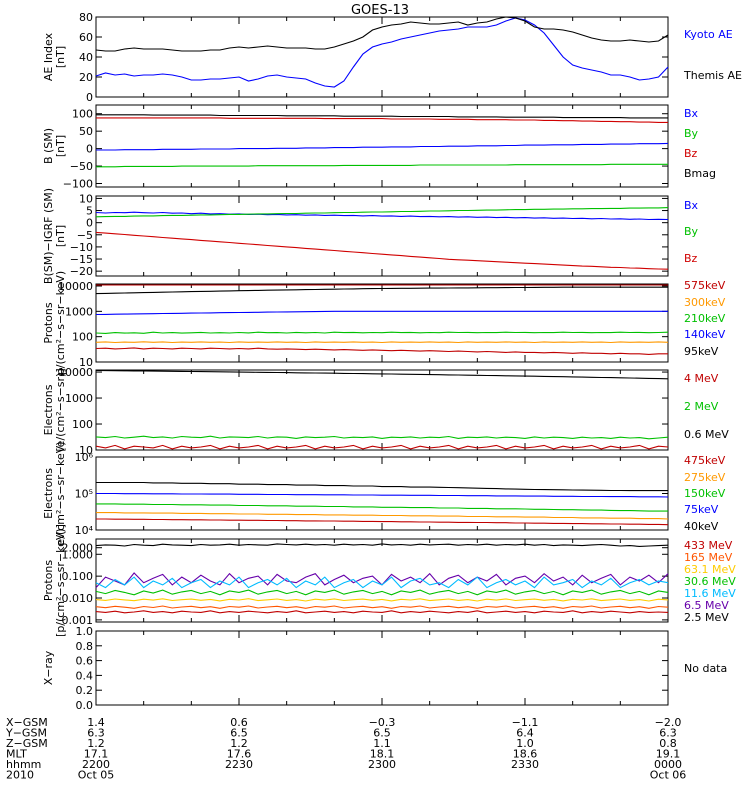  Describe the element at coordinates (85, 690) in the screenshot. I see `y-tick-label: 0.2` at that location.